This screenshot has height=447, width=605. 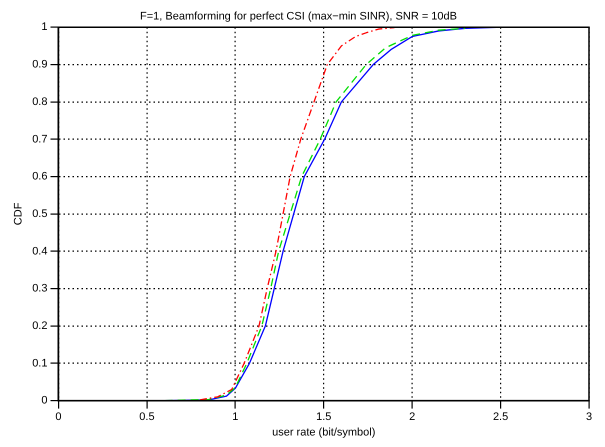 I want to click on y-tick-label: 0.6, so click(x=40, y=176).